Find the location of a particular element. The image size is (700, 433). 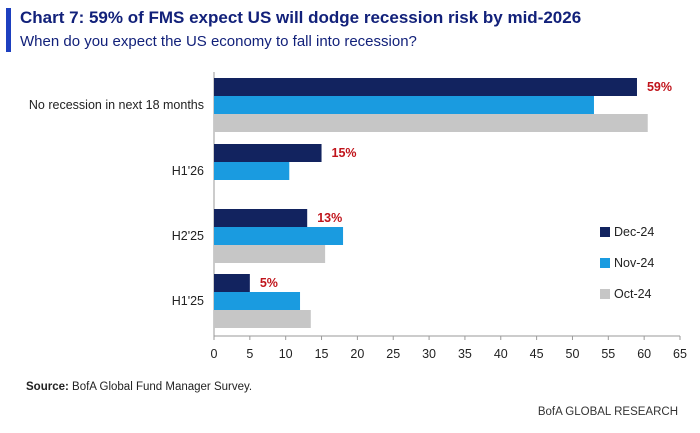

source-note: Source: BofA Global Fund Manager Survey. is located at coordinates (139, 387).